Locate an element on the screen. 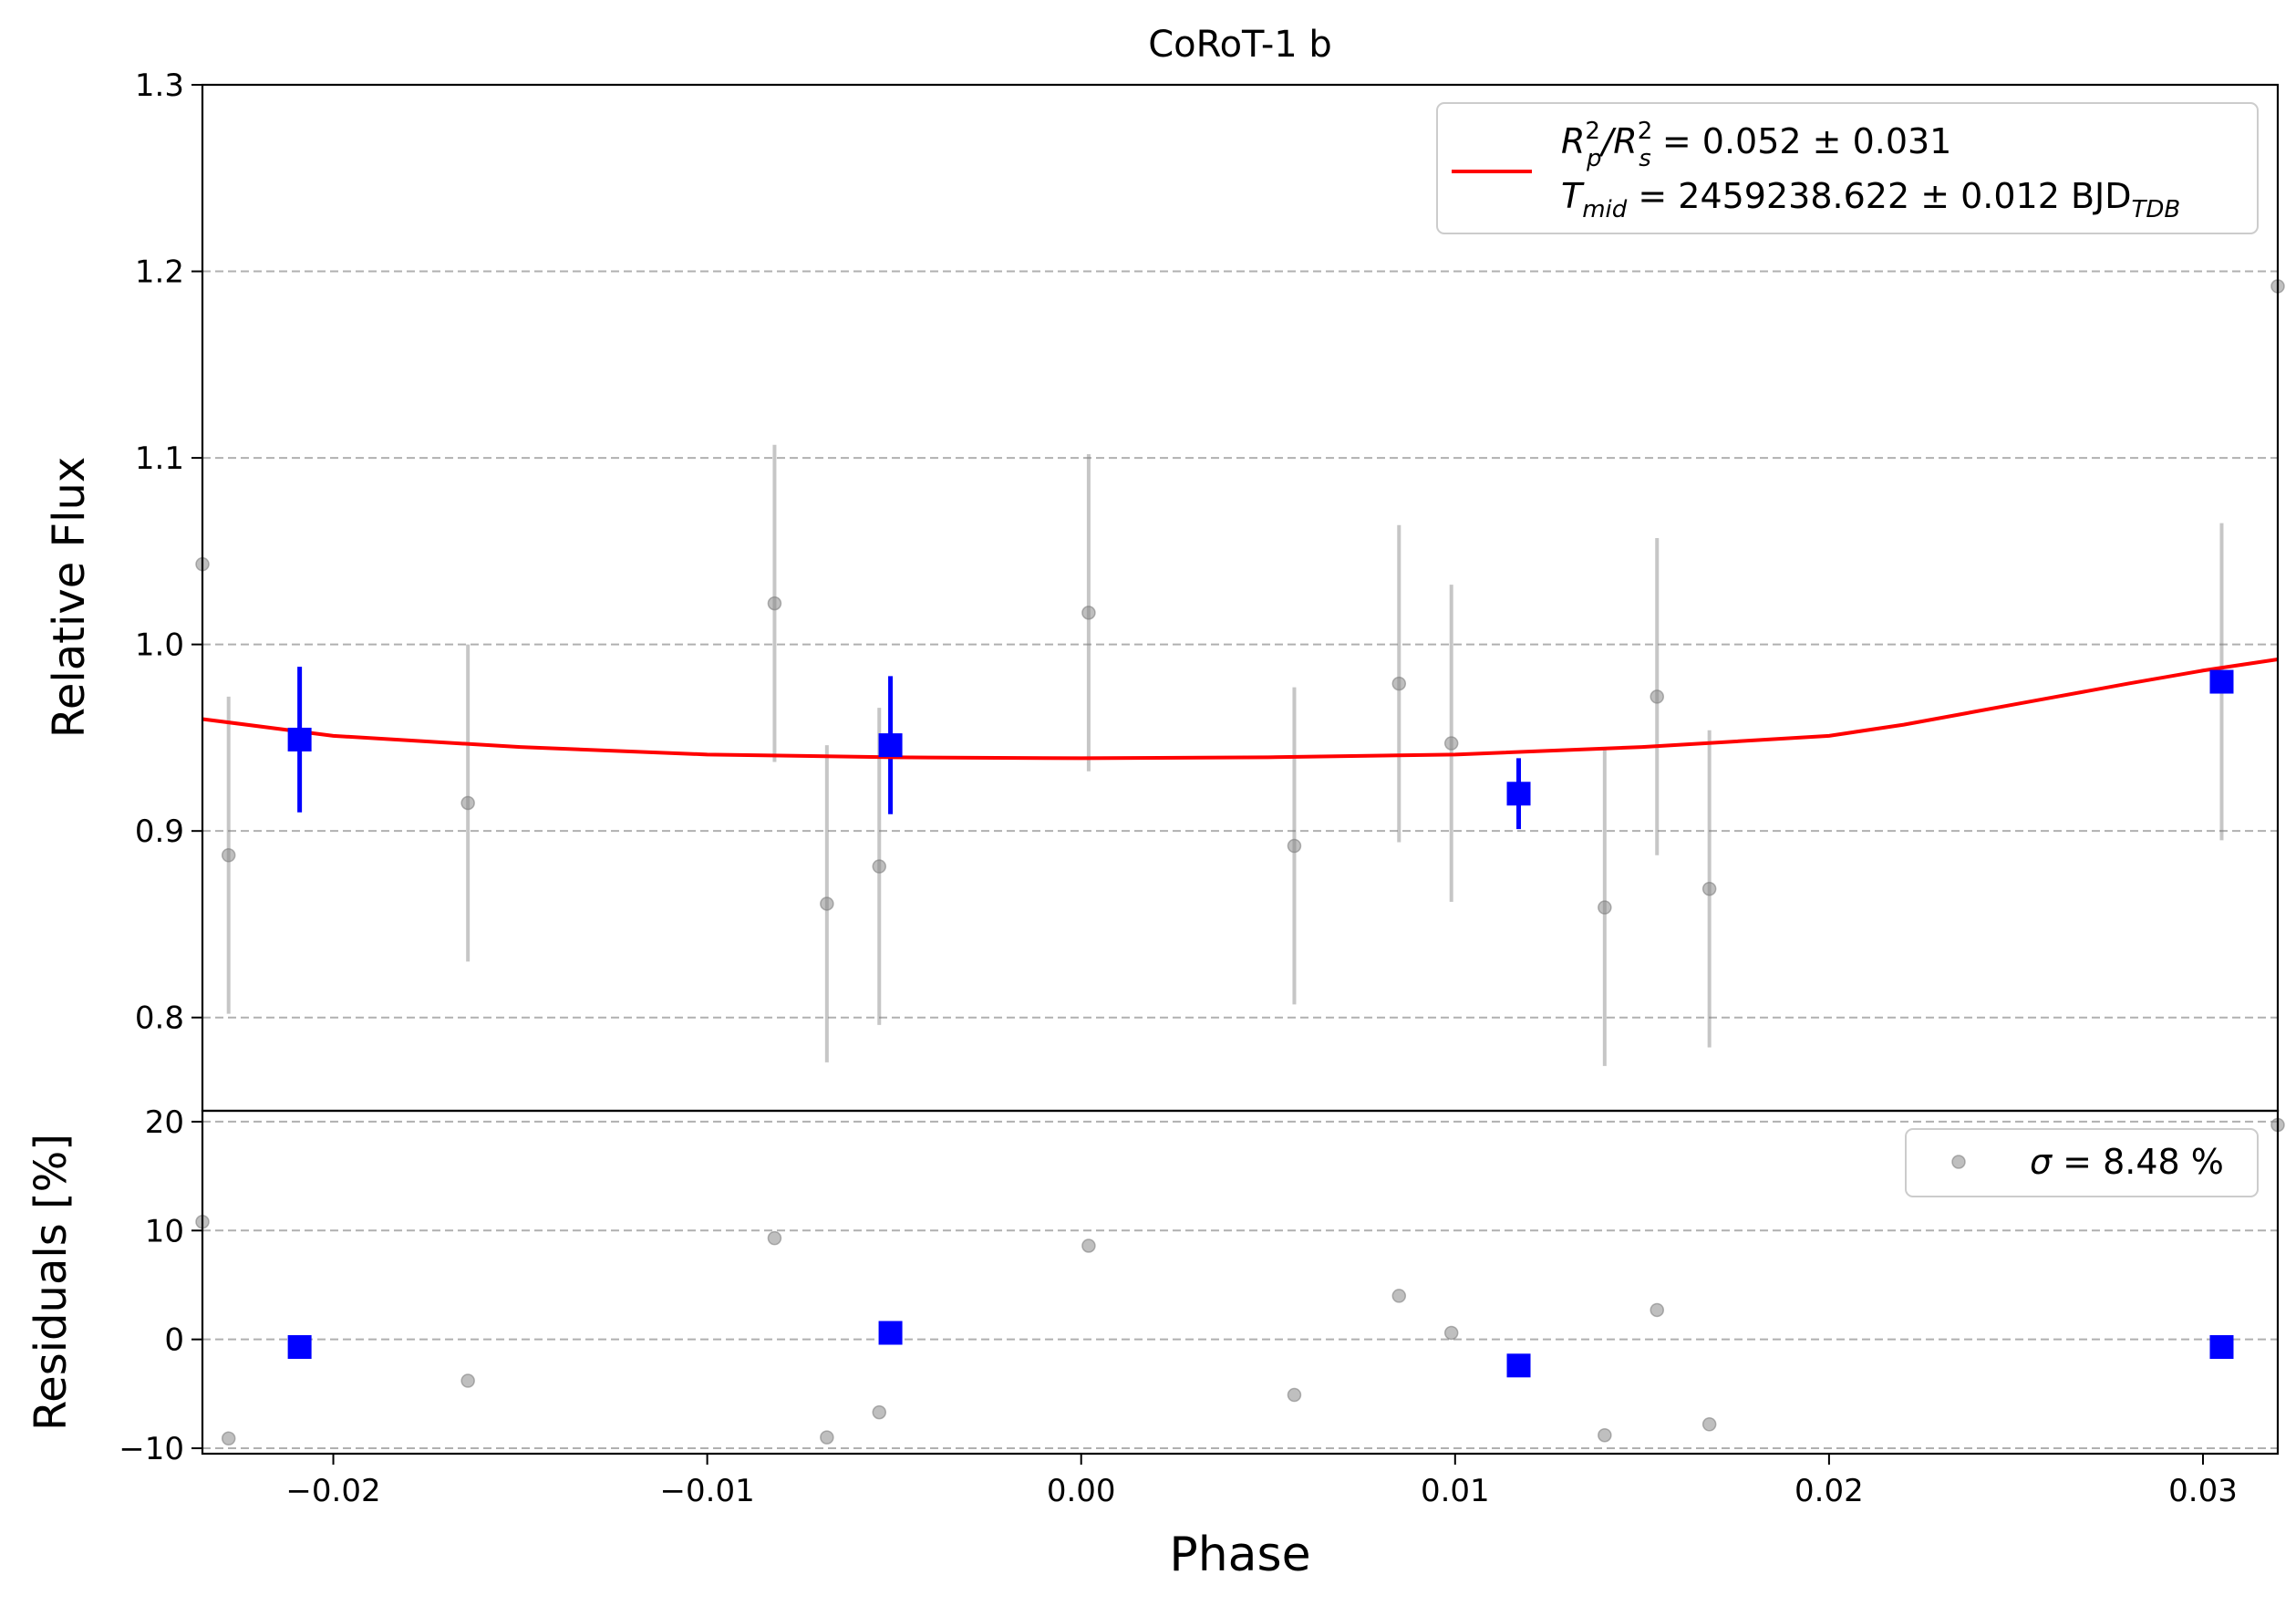 The height and width of the screenshot is (1606, 2296). x-tick-label: 0.03 is located at coordinates (2203, 1491).